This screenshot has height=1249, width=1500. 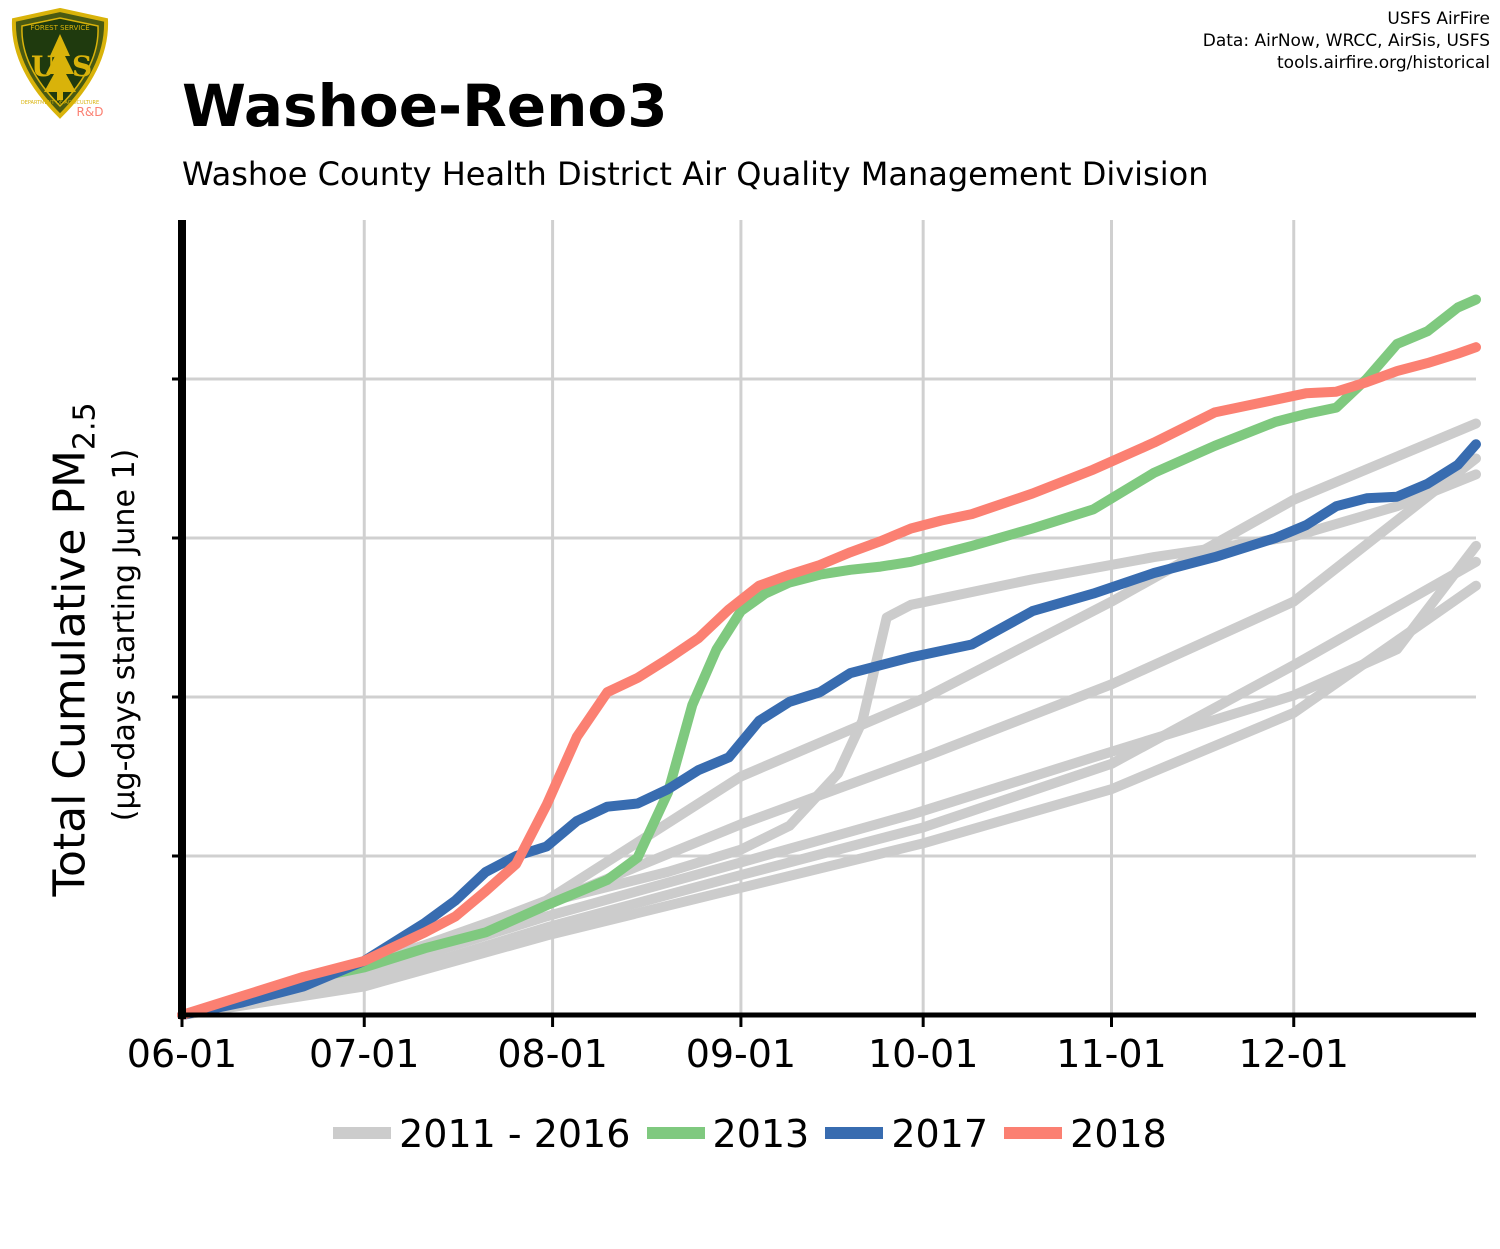 What do you see at coordinates (1111, 1054) in the screenshot?
I see `x-tick-label: 11-01` at bounding box center [1111, 1054].